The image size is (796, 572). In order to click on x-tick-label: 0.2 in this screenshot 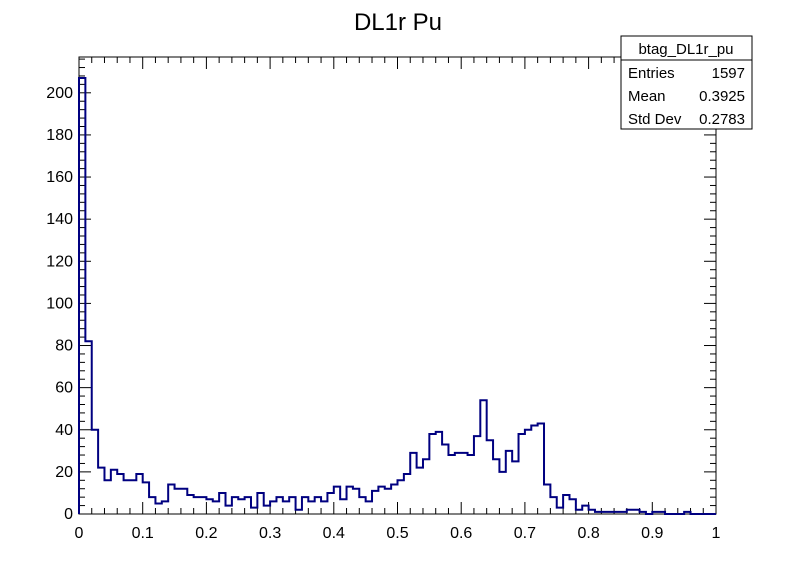, I will do `click(206, 533)`.